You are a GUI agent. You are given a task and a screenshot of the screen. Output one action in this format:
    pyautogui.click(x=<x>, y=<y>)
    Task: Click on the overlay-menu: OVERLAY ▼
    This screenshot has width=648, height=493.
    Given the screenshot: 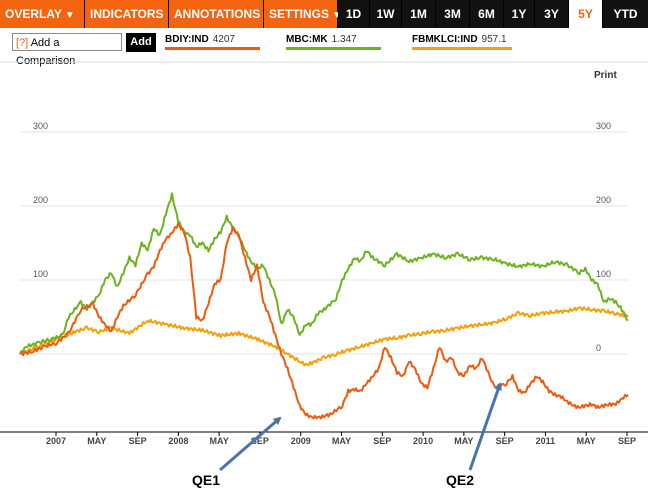 What is the action you would take?
    pyautogui.click(x=42, y=14)
    